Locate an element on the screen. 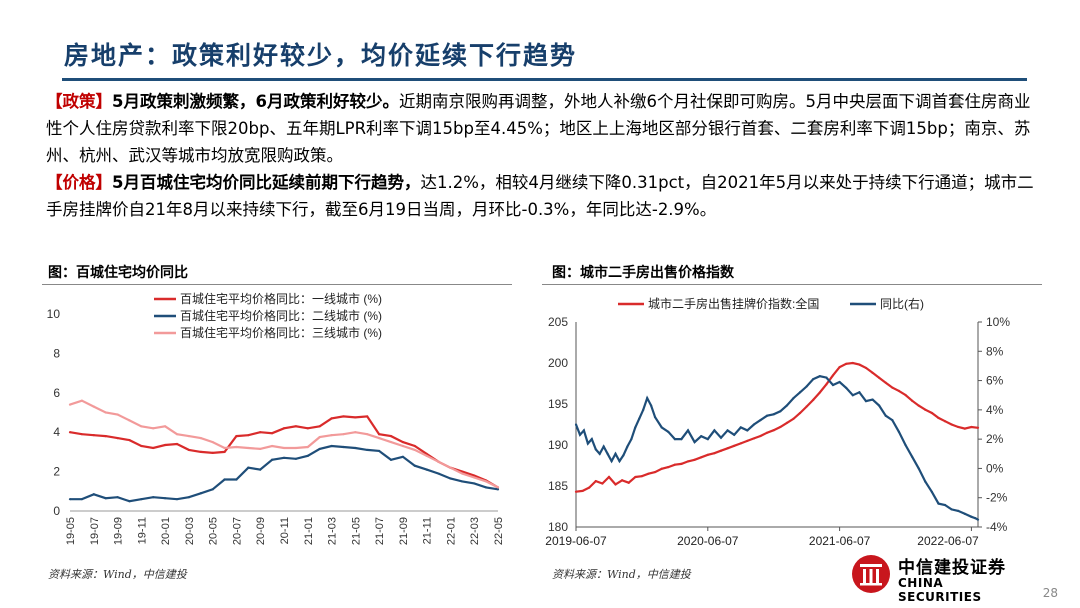  y-left-tick-label: 180 is located at coordinates (558, 527).